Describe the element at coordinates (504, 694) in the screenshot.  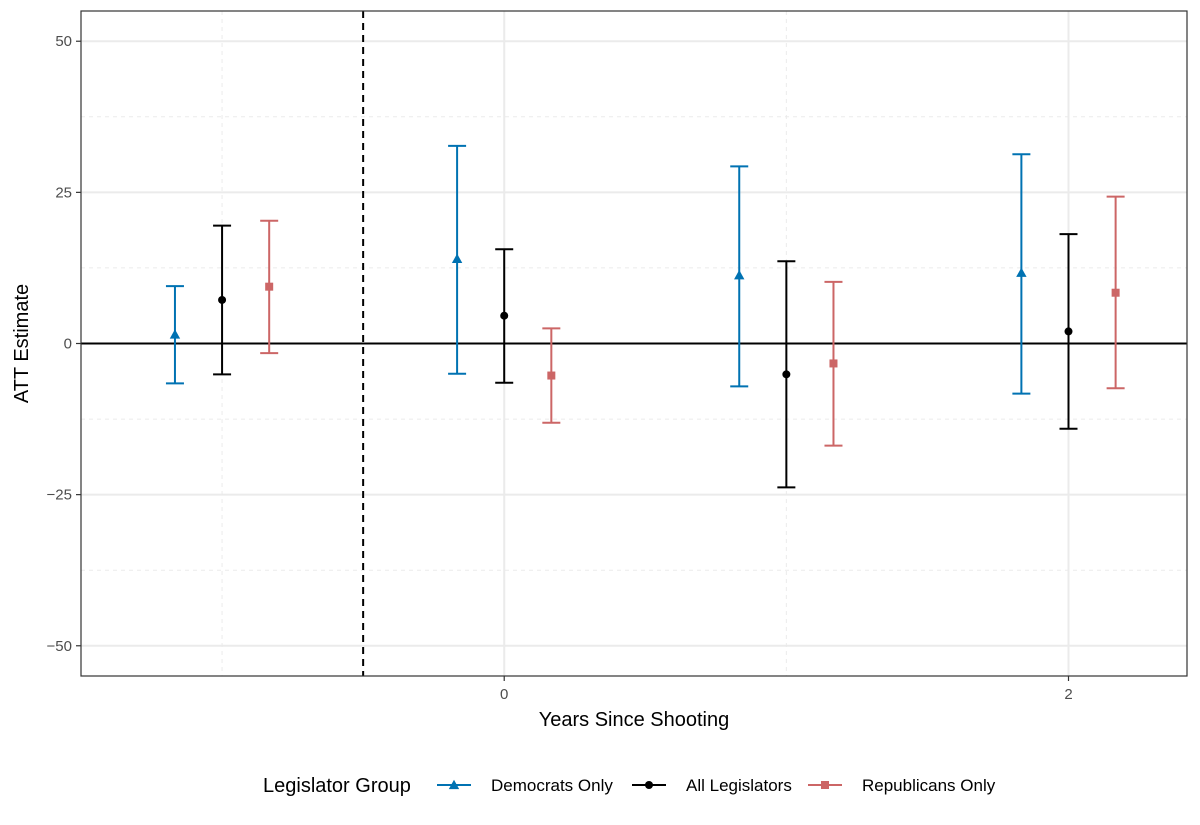
I see `x-tick-label: 0` at that location.